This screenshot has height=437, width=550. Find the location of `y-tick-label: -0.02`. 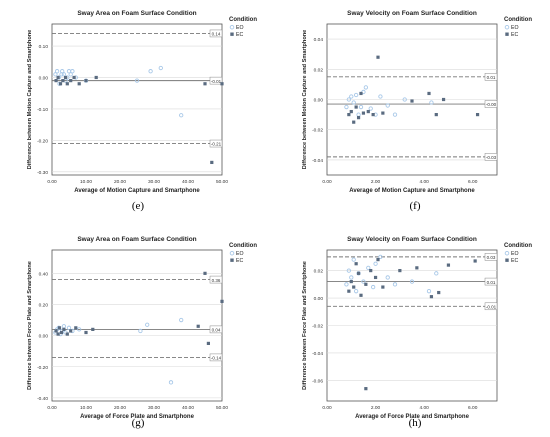

y-tick-label: -0.02 is located at coordinates (317, 327).